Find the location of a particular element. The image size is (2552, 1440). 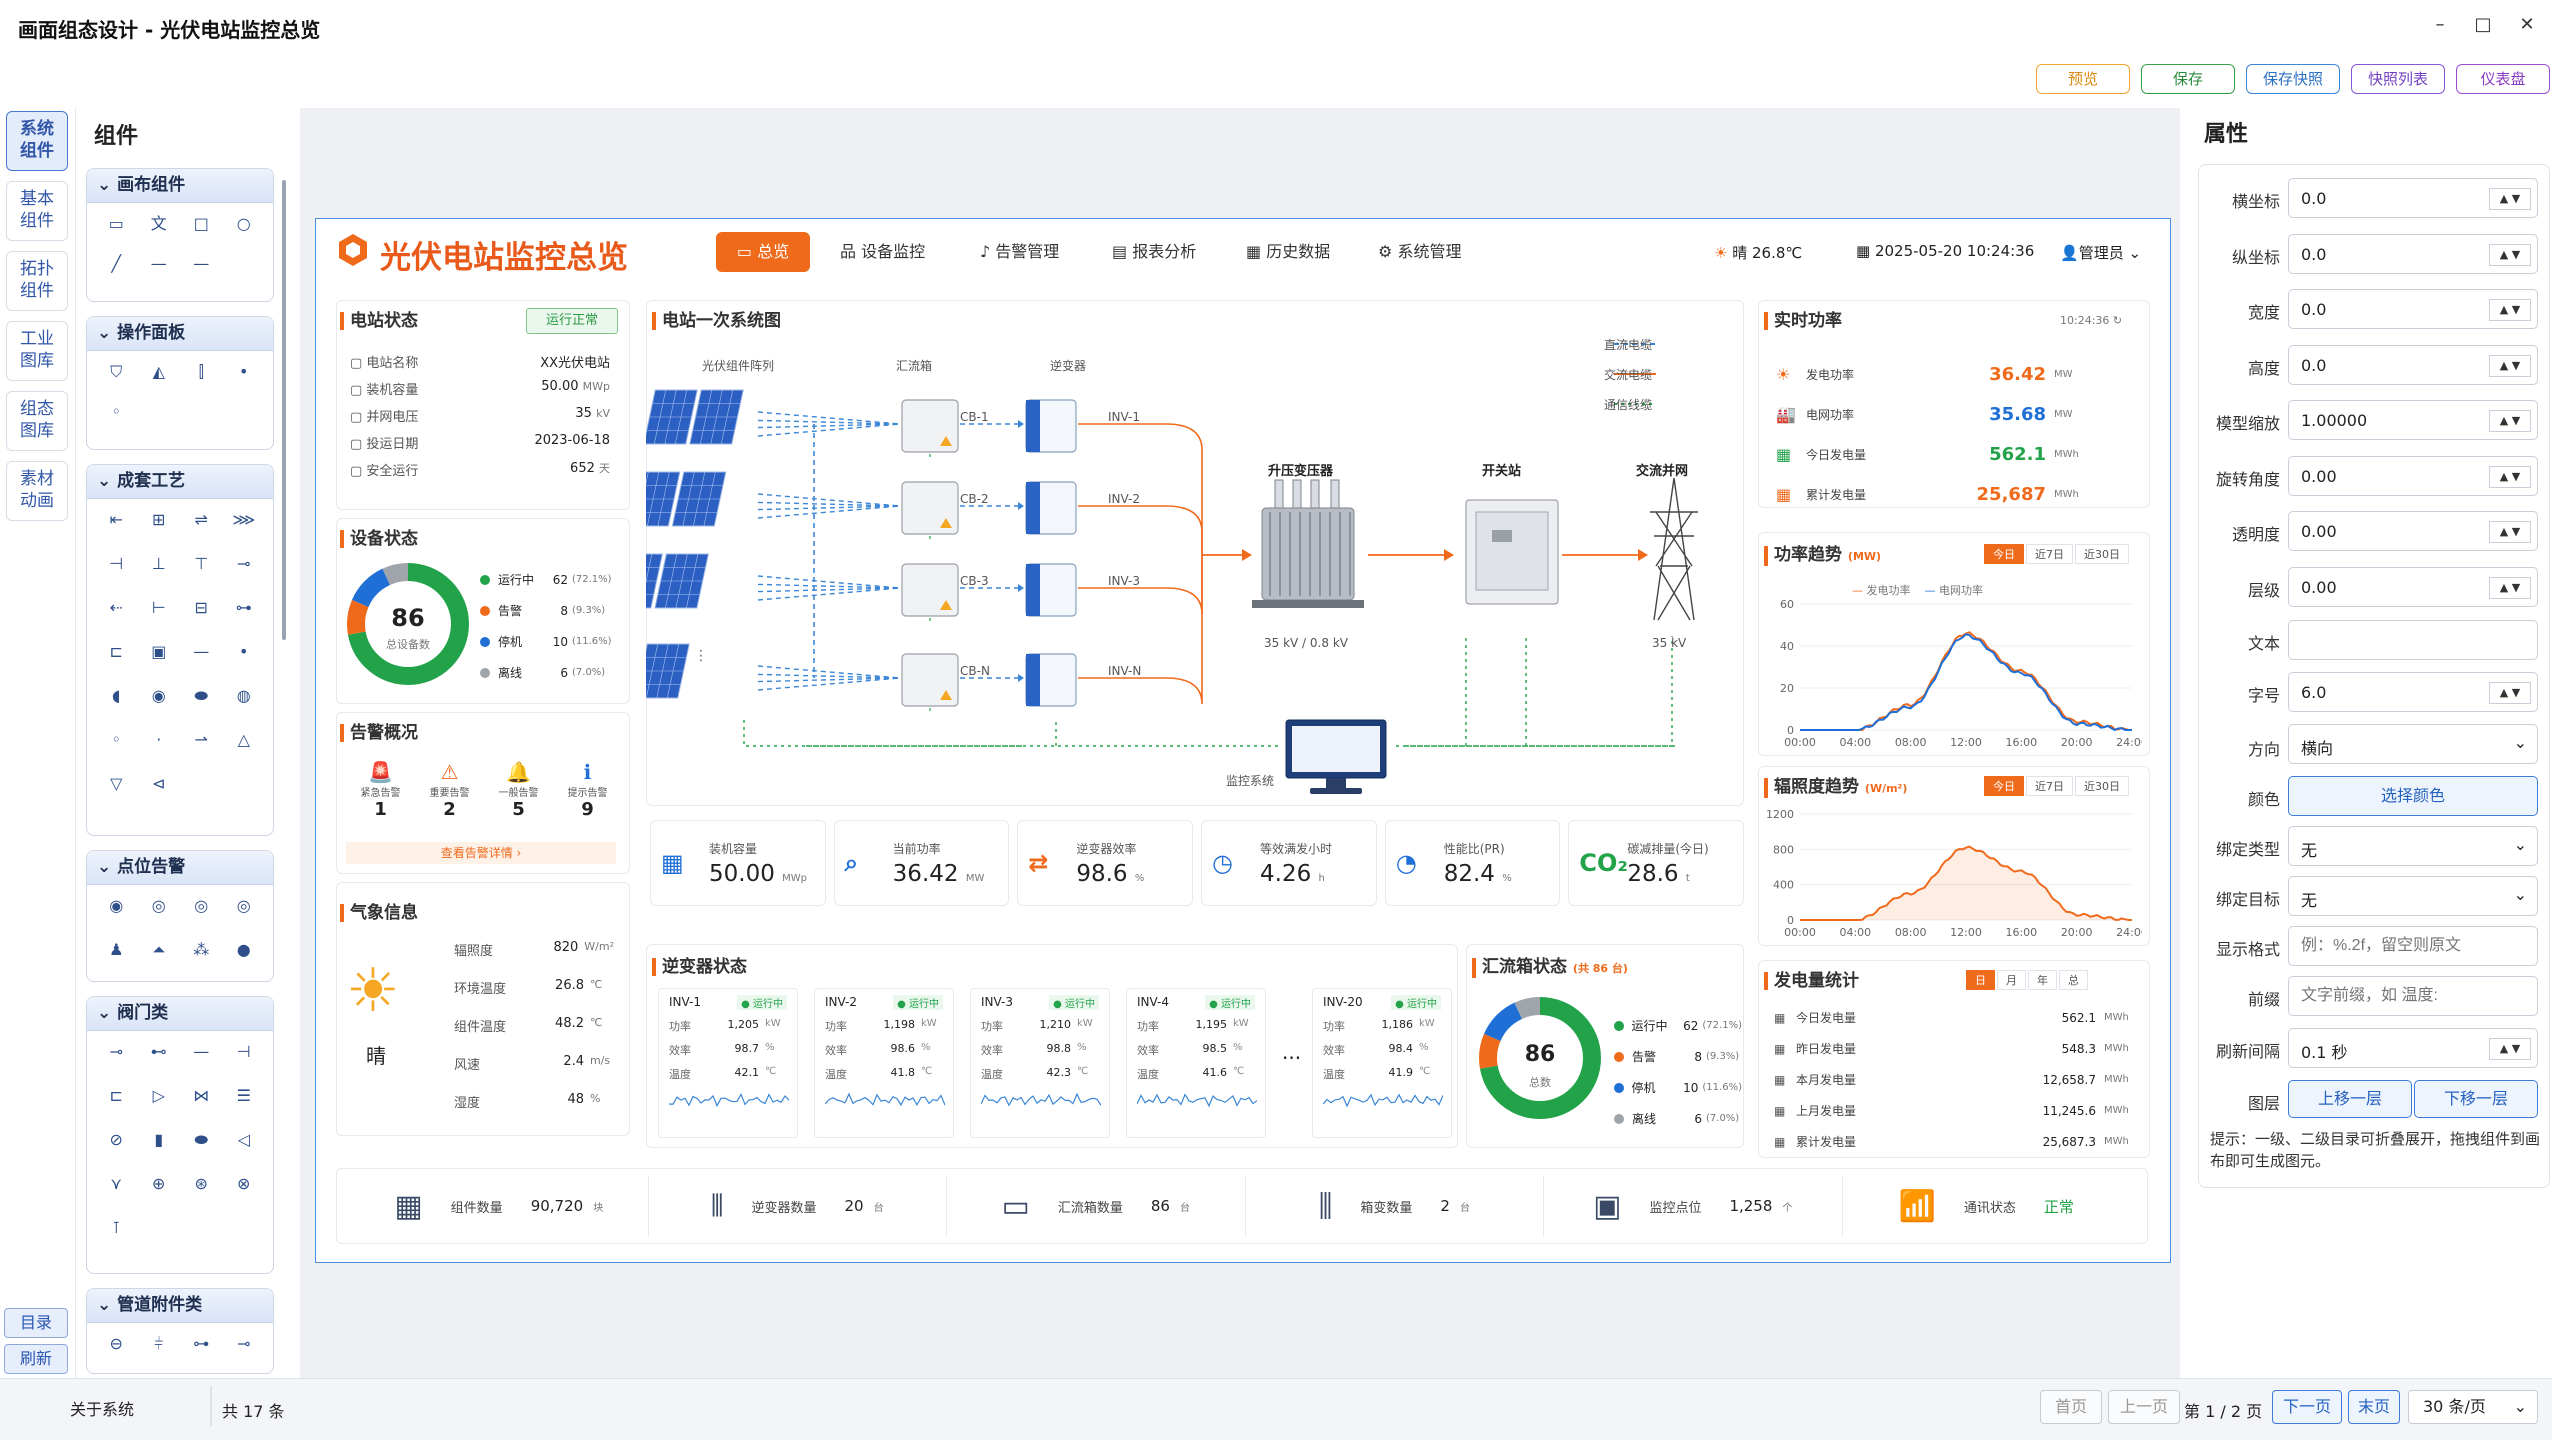

alarm-point-icon: ⏶ is located at coordinates (159, 949).